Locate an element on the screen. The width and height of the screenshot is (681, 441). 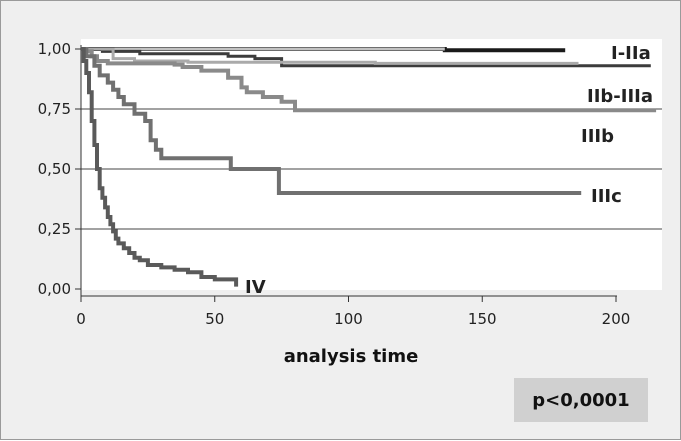
y-tick-label: 0,50 is located at coordinates (54, 169).